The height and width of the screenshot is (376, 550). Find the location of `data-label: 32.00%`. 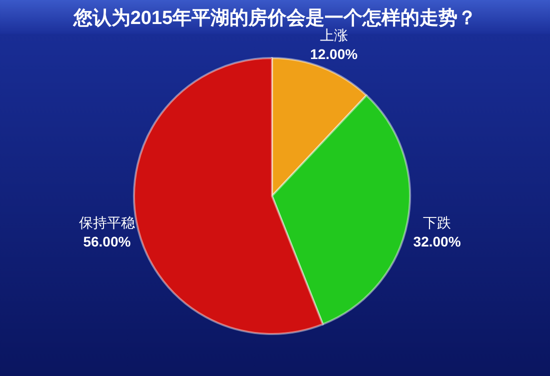

data-label: 32.00% is located at coordinates (437, 241).